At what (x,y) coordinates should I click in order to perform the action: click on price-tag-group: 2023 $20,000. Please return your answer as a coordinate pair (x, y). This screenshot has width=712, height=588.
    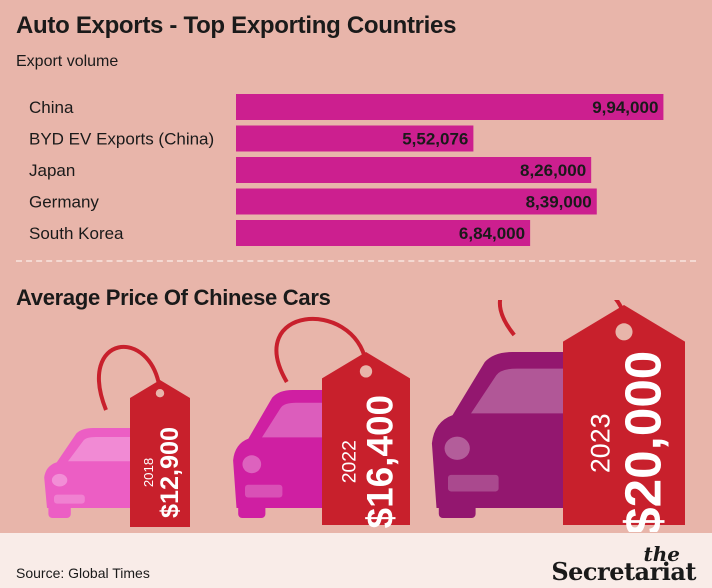
    Looking at the image, I should click on (558, 416).